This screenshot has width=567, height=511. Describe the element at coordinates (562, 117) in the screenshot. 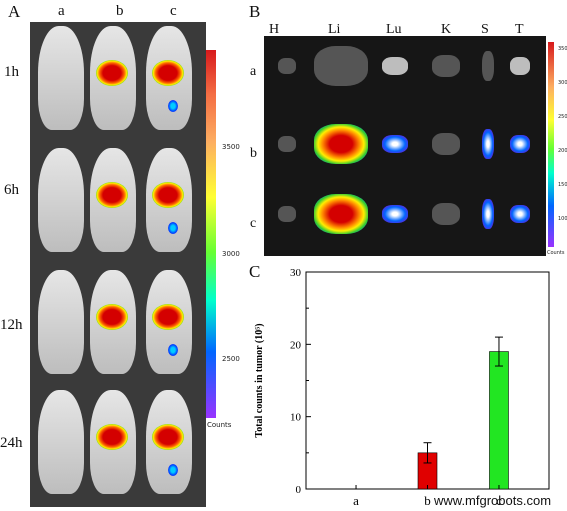

I see `colorbar-b-tick: 2500` at that location.